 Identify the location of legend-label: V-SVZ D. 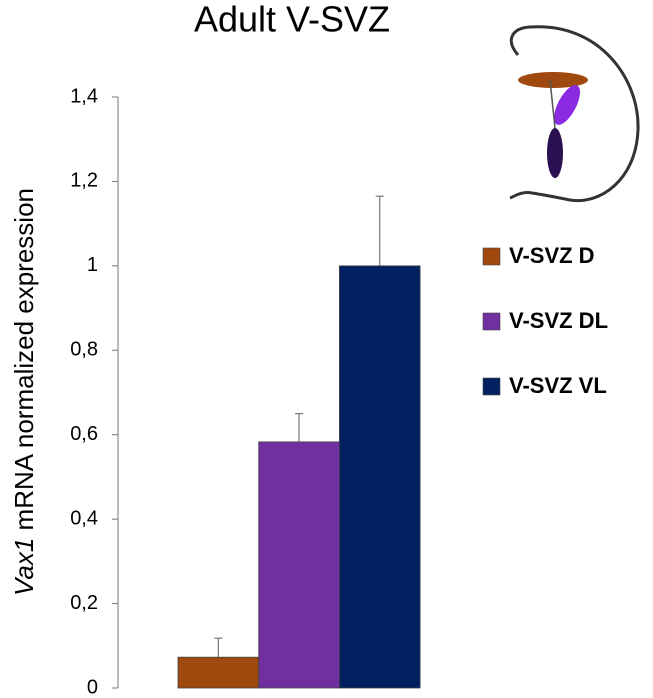
(552, 255).